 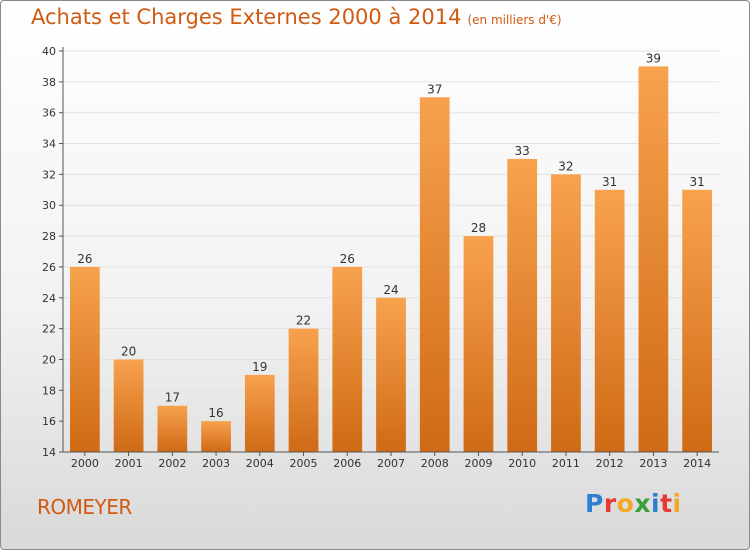 I want to click on x-tick-label: 2003, so click(x=216, y=463).